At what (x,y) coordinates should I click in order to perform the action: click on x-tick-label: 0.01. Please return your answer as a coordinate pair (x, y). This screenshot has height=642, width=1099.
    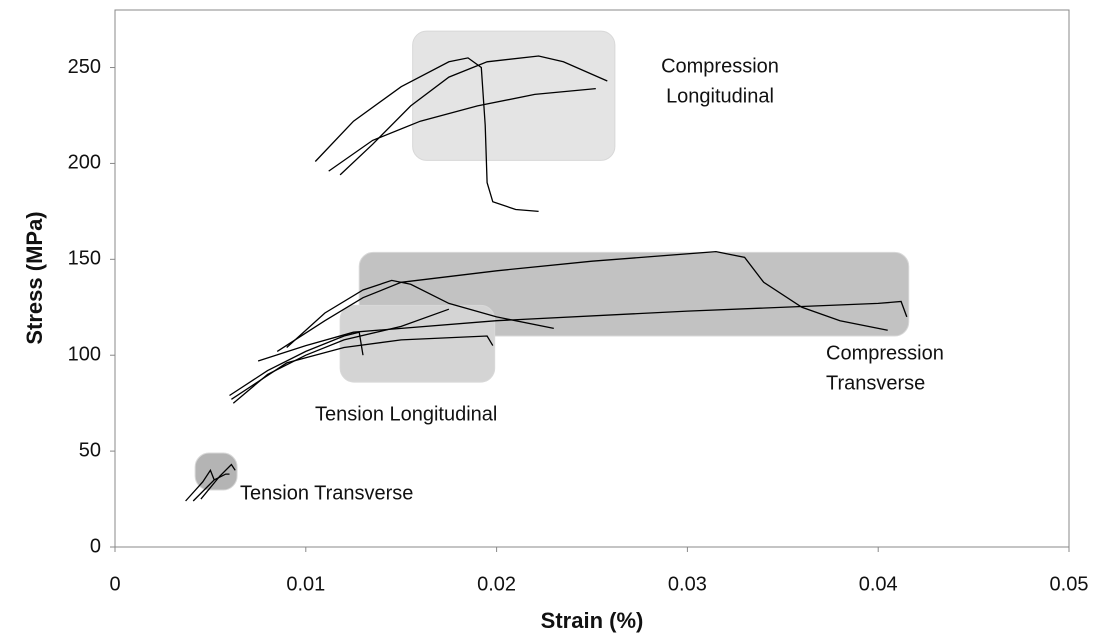
    Looking at the image, I should click on (305, 584).